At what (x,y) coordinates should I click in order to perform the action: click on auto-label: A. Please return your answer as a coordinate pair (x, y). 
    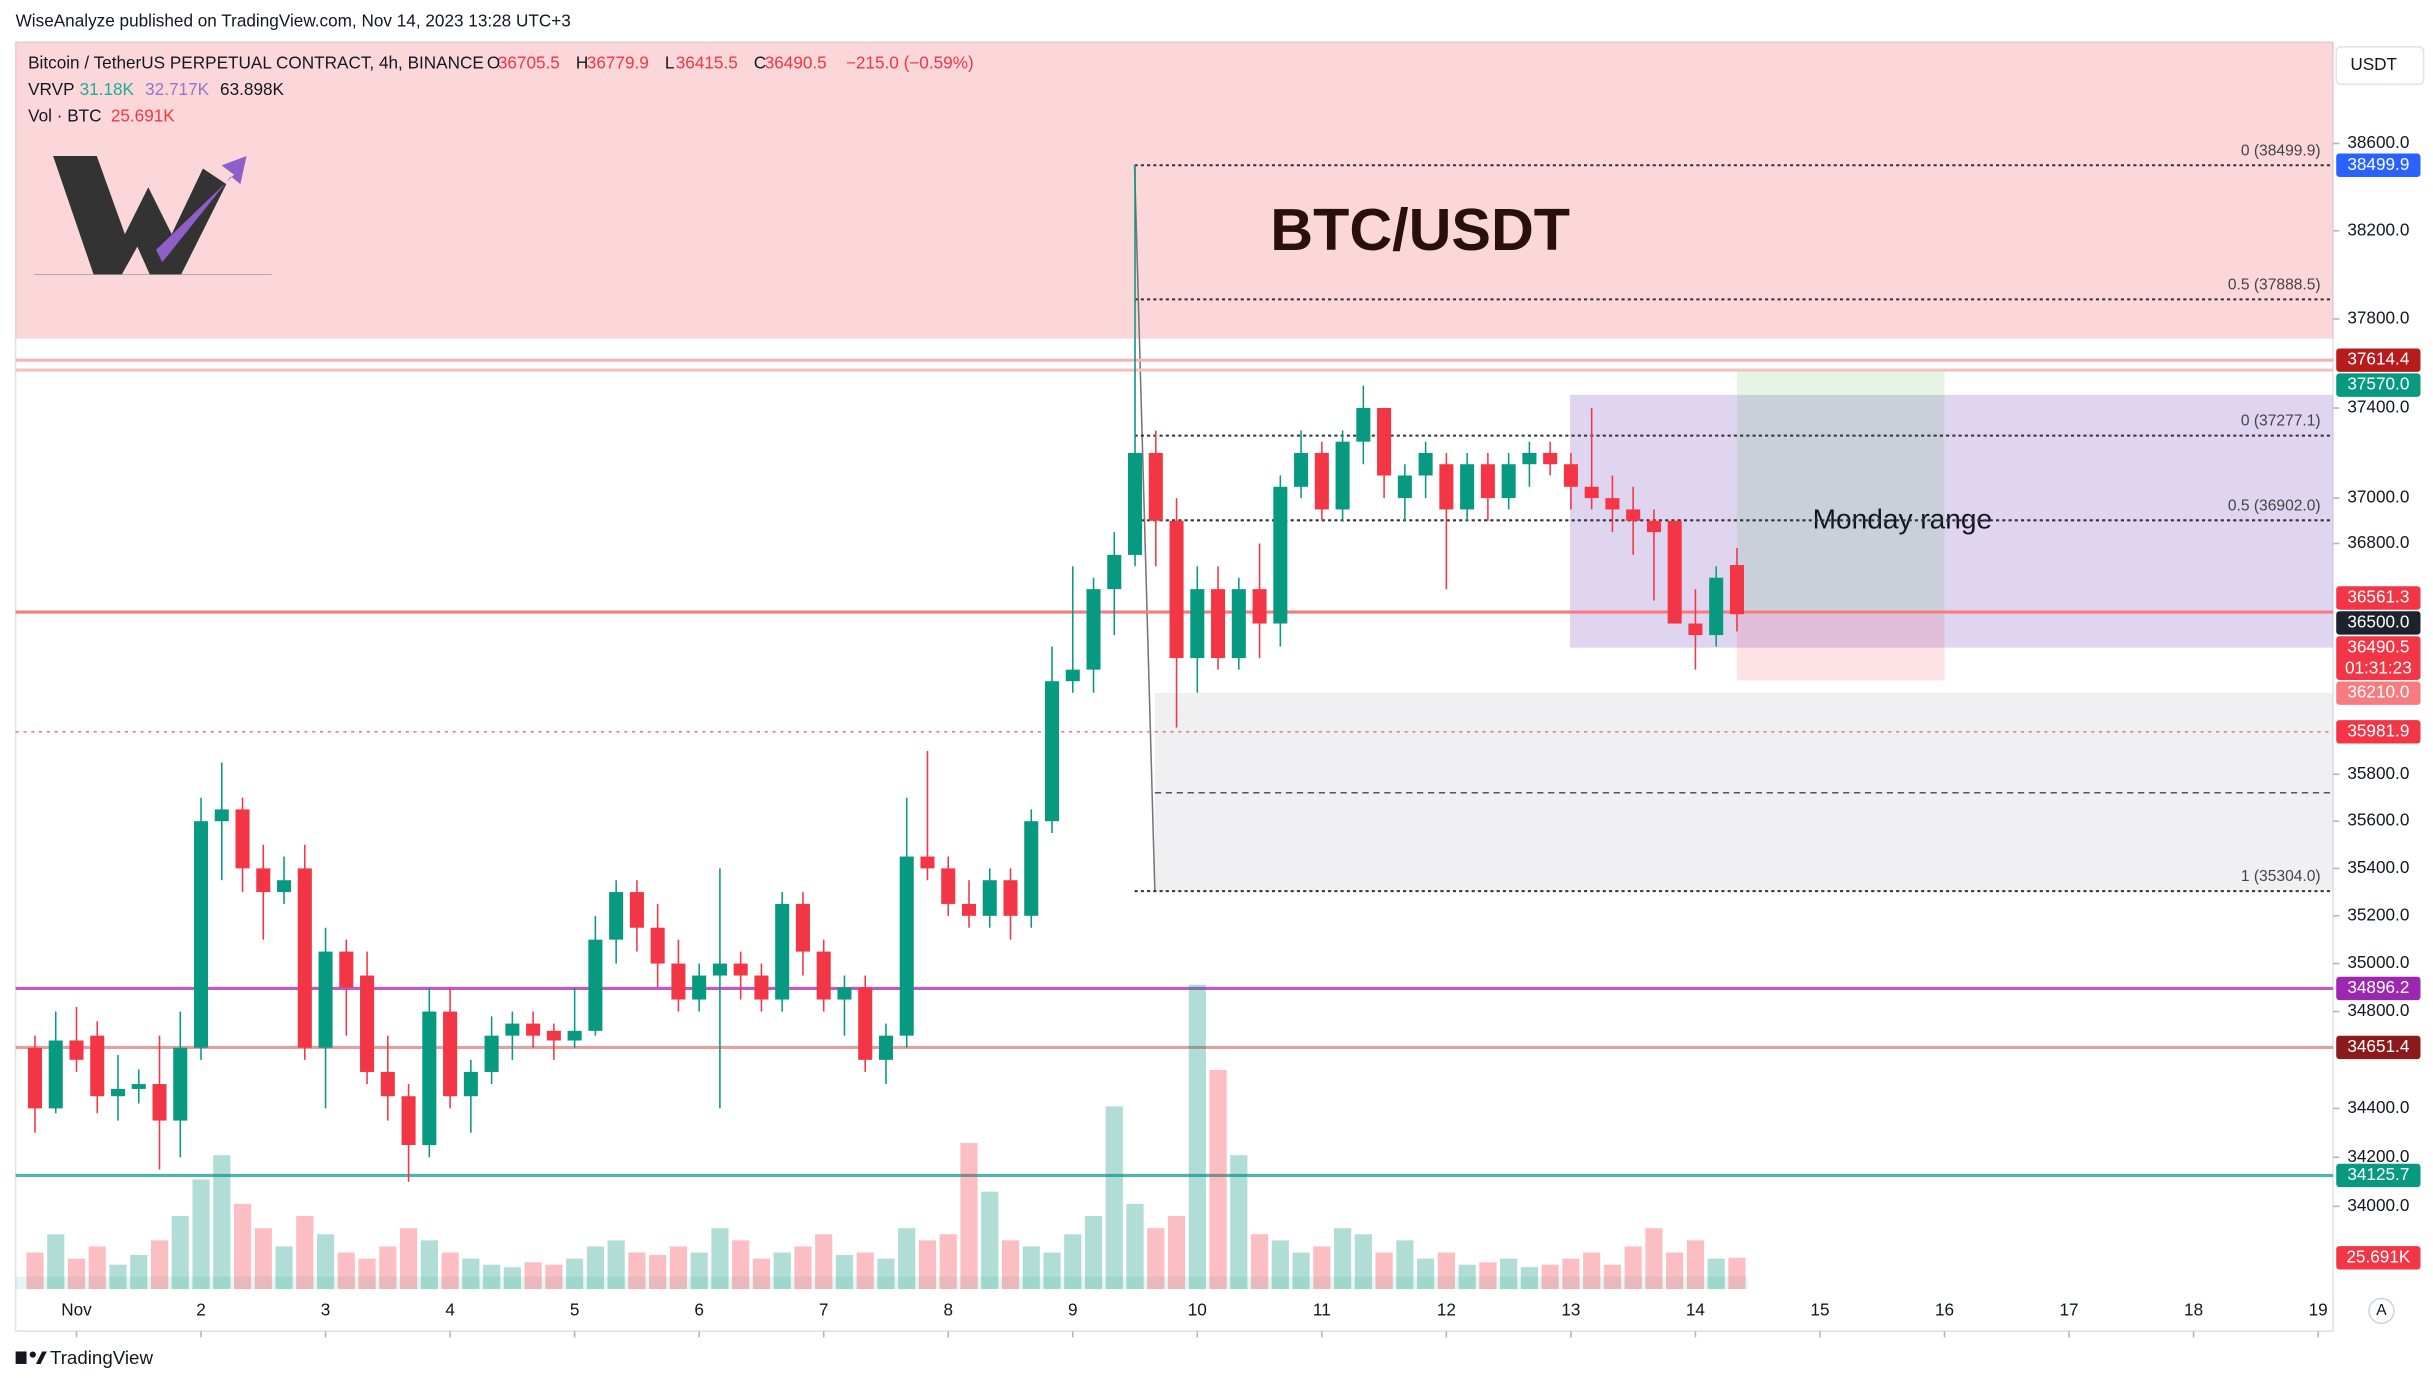
    Looking at the image, I should click on (2381, 1310).